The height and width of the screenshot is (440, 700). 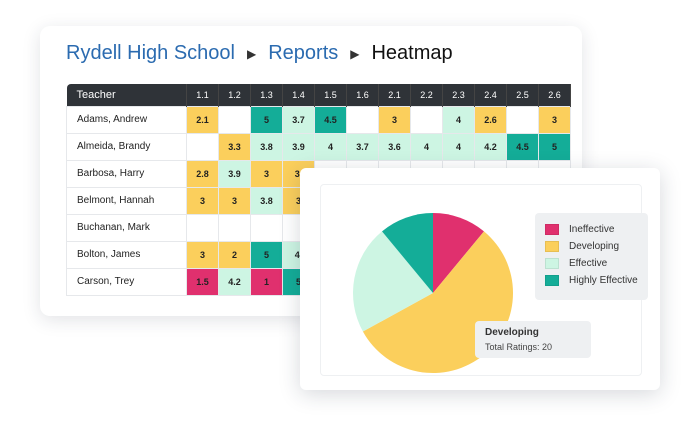 What do you see at coordinates (533, 339) in the screenshot?
I see `chart-tooltip: Developing Total Ratings: 20` at bounding box center [533, 339].